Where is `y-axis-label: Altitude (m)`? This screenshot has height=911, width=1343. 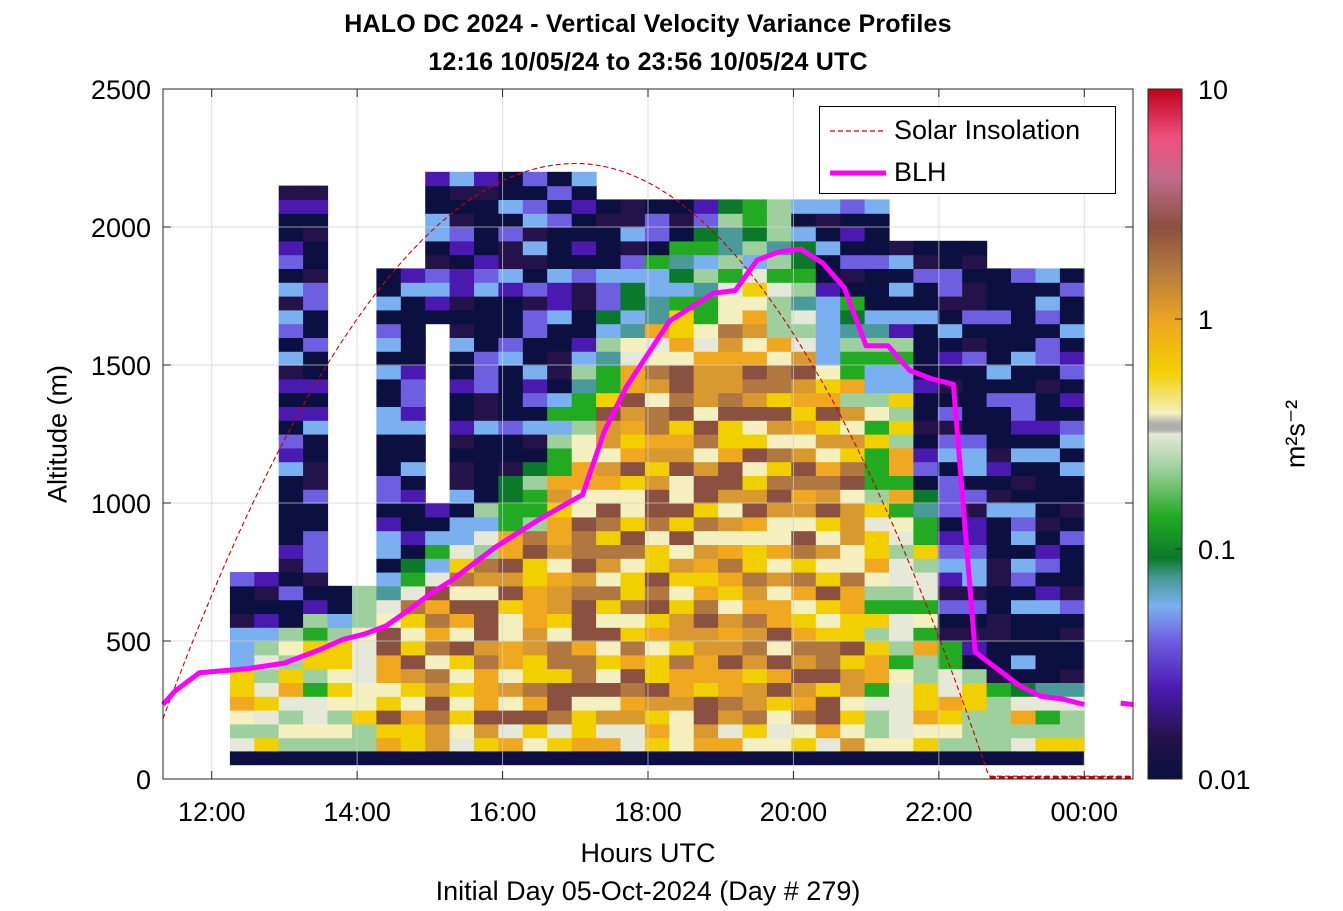
y-axis-label: Altitude (m) is located at coordinates (57, 434).